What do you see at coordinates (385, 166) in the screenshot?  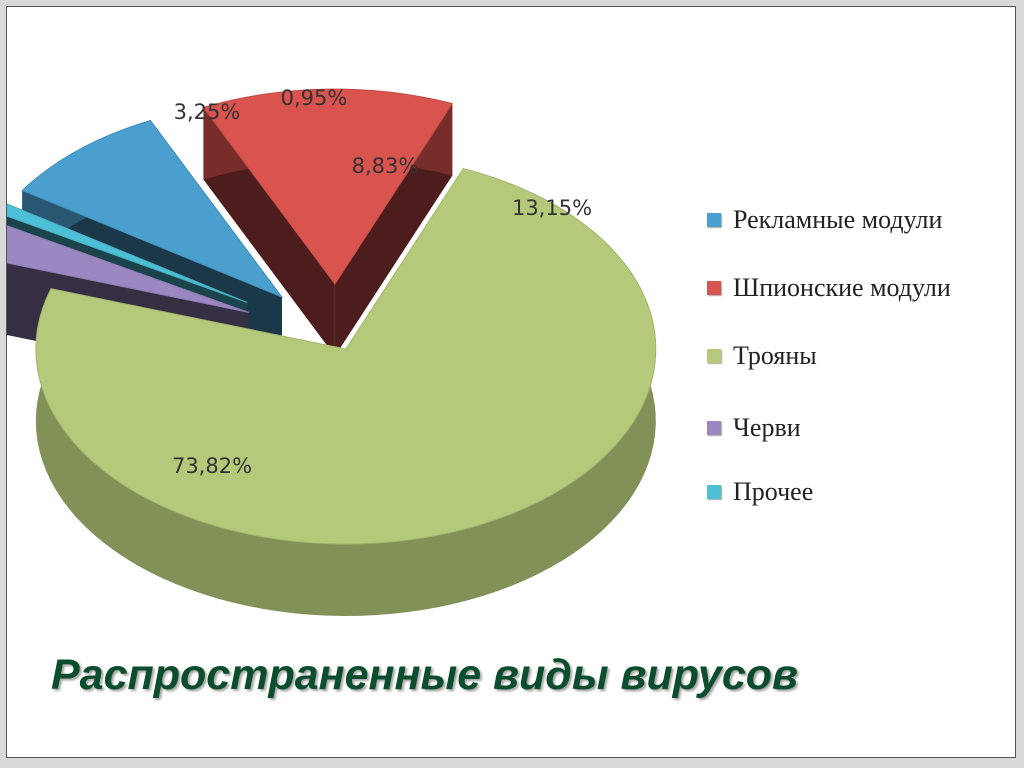 I see `slice-label: 8,83%` at bounding box center [385, 166].